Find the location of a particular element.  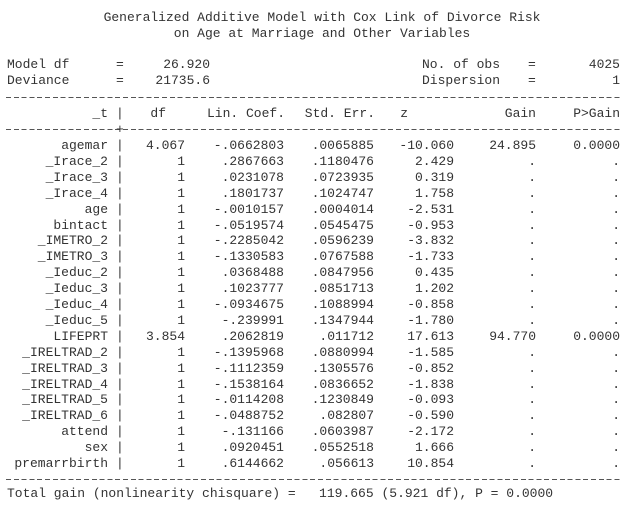

cell: .0723935 is located at coordinates (342, 177).